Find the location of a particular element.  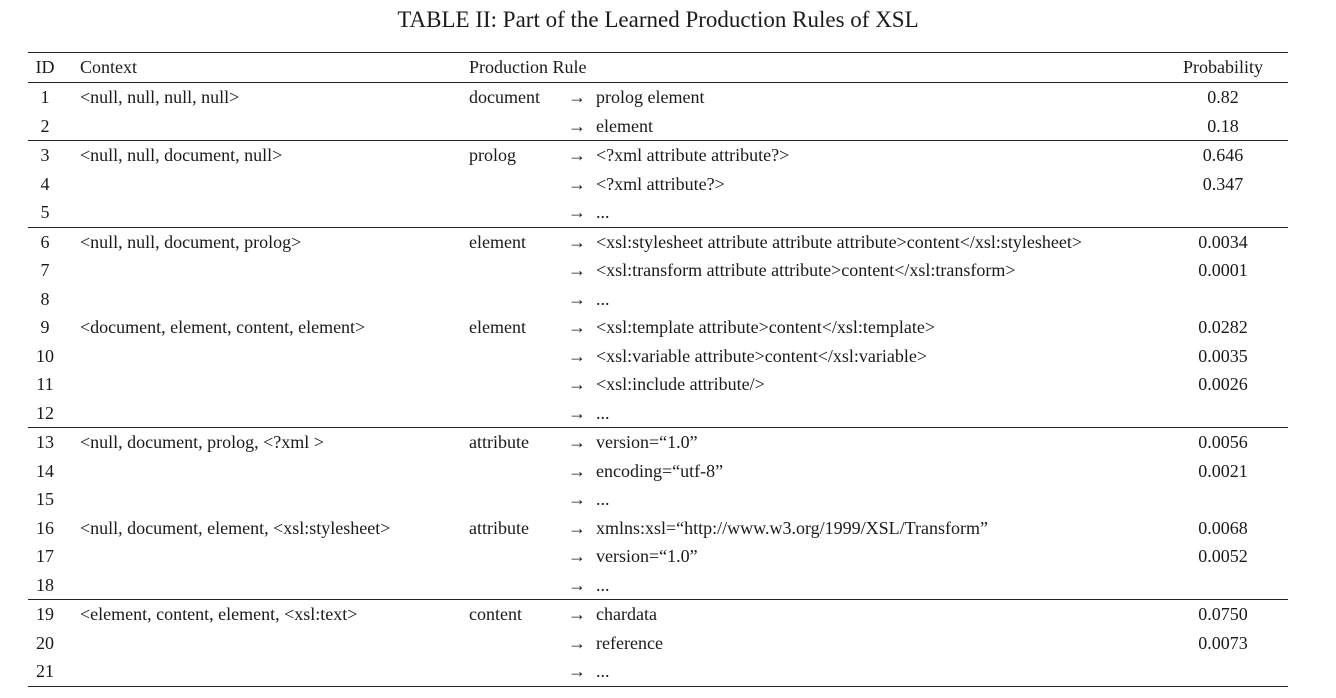

row-production-rhs: → <?xml attribute attribute?> is located at coordinates (678, 155).